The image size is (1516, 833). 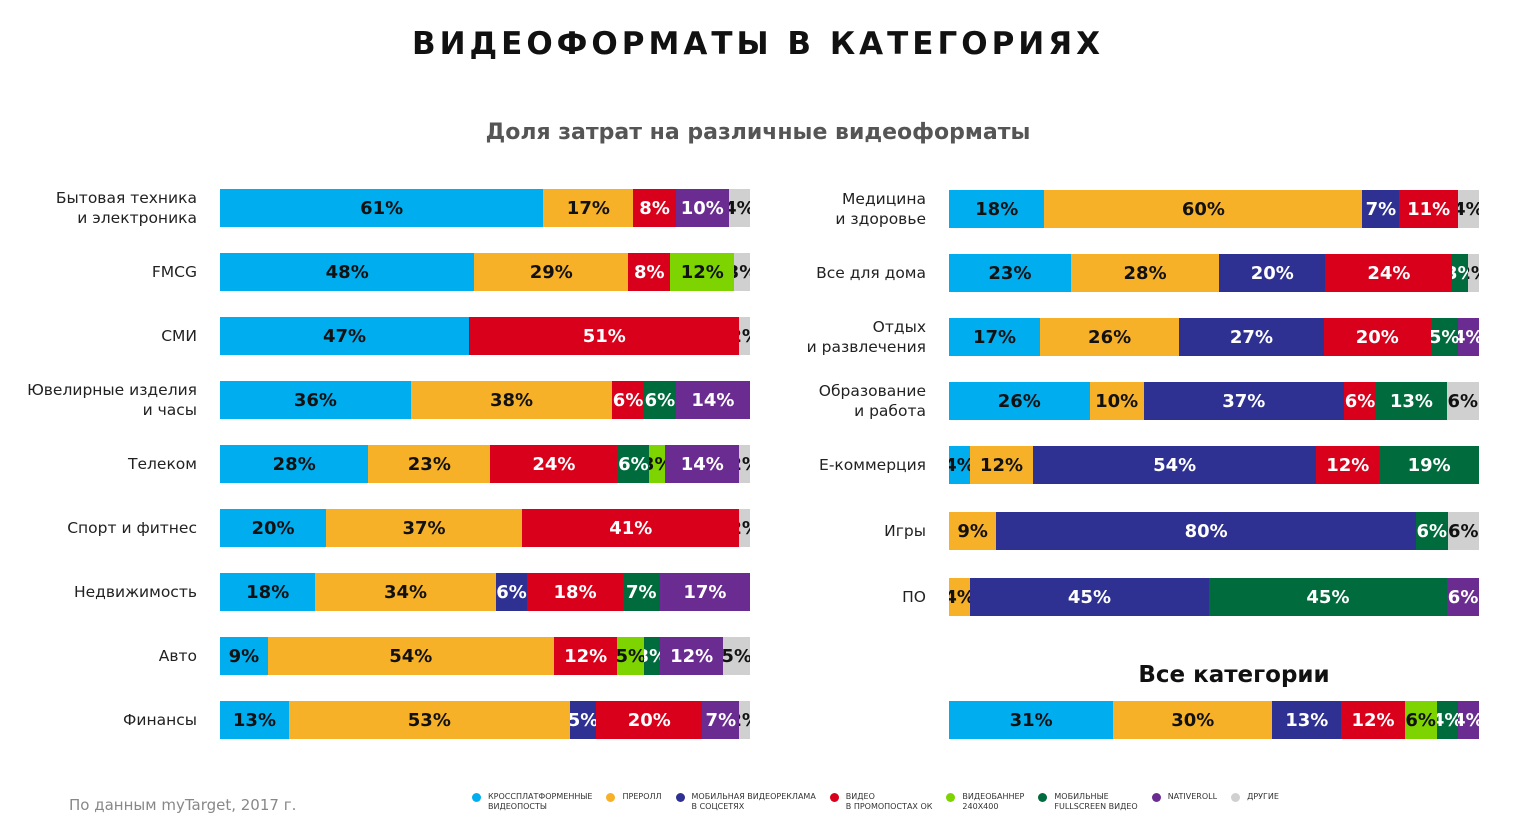 I want to click on bar-segment-preroll: 30%, so click(x=1193, y=720).